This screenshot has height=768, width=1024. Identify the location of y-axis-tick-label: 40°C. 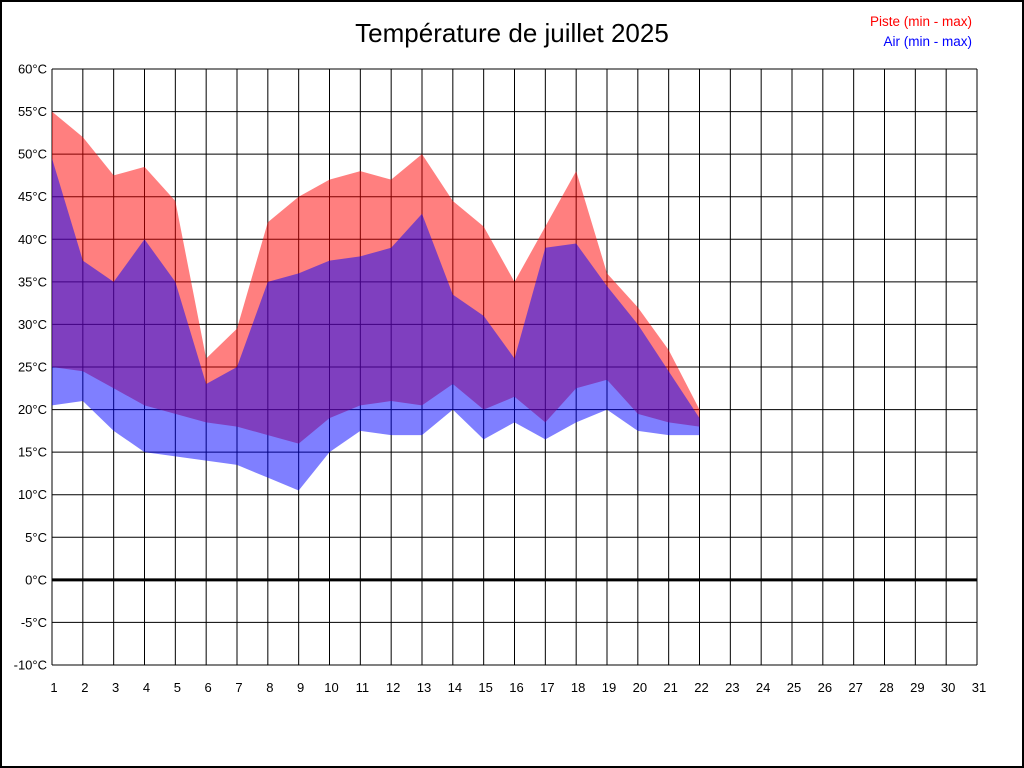
(32, 239).